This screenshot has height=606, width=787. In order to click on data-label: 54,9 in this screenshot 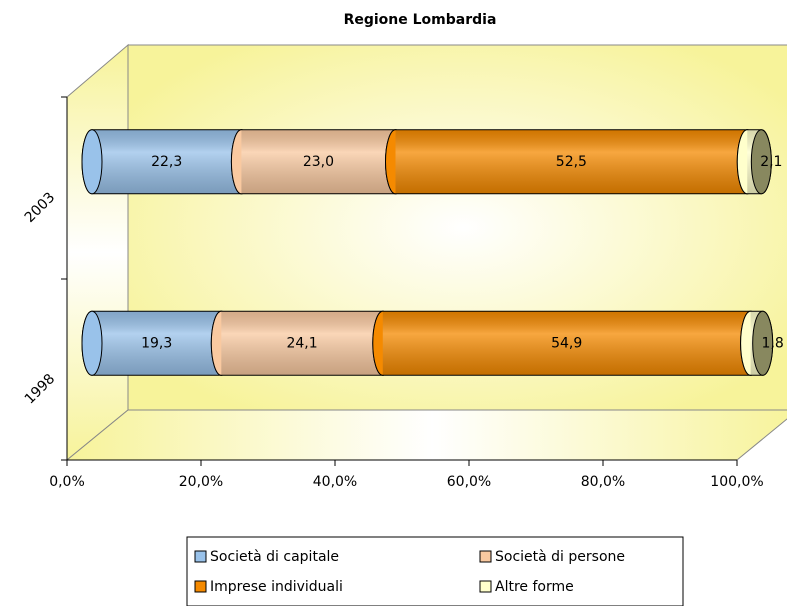, I will do `click(566, 343)`.